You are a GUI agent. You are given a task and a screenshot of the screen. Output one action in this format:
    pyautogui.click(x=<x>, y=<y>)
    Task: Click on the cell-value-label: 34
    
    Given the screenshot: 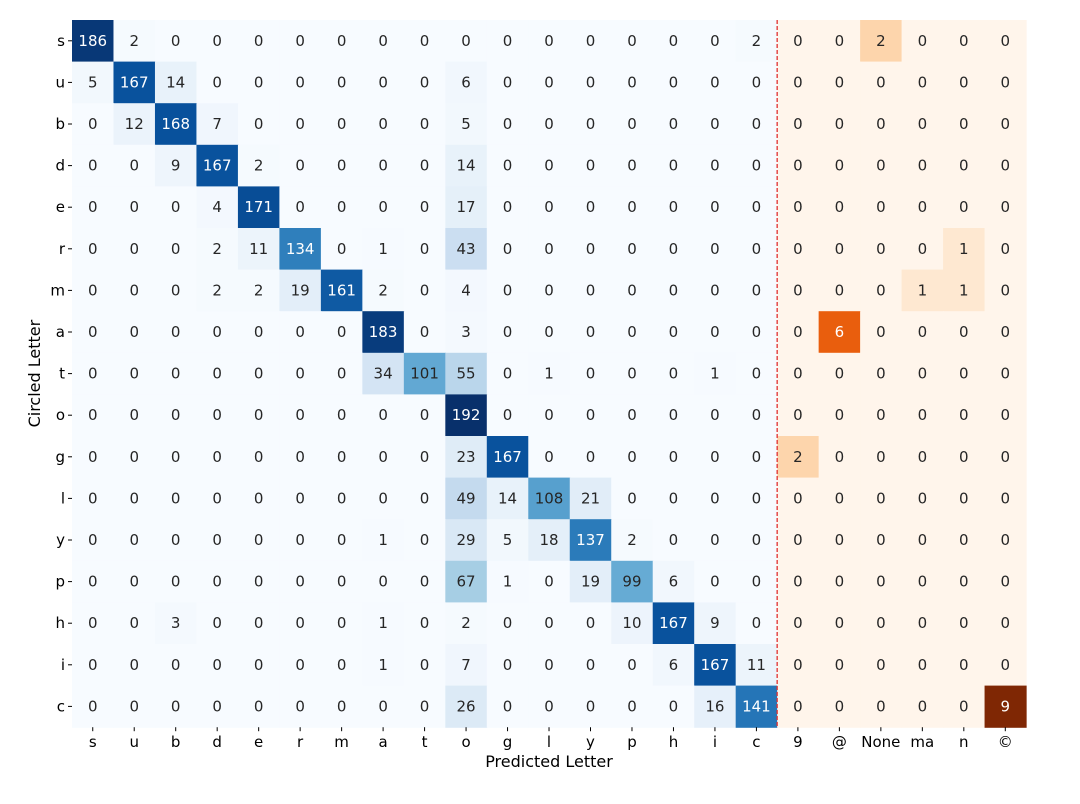 What is the action you would take?
    pyautogui.click(x=383, y=374)
    